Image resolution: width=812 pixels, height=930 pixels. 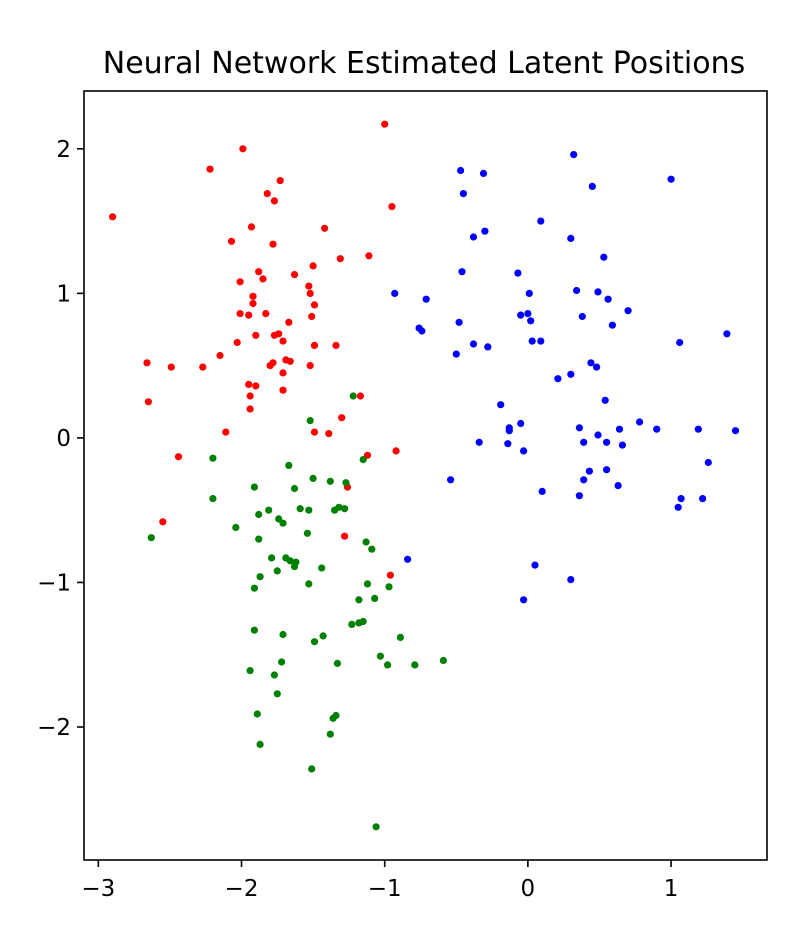 What do you see at coordinates (54, 583) in the screenshot?
I see `y-tick-label: −1` at bounding box center [54, 583].